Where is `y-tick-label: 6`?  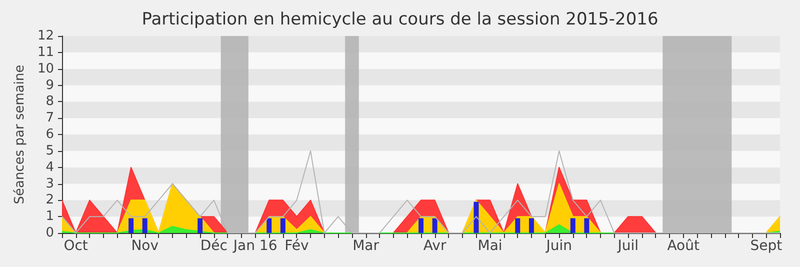 y-tick-label: 6 is located at coordinates (50, 134).